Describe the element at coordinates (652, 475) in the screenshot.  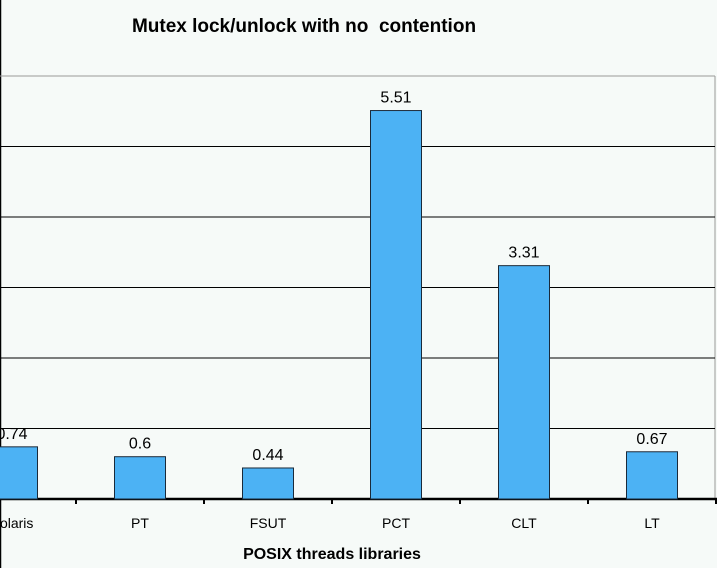
I see `bar-lt` at that location.